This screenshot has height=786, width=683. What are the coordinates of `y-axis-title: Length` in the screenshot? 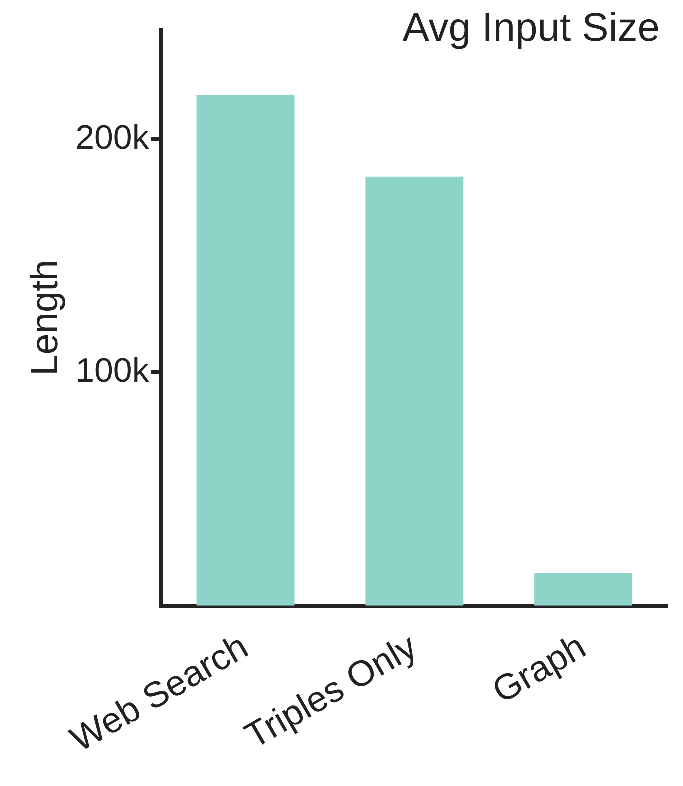 It's located at (45, 318).